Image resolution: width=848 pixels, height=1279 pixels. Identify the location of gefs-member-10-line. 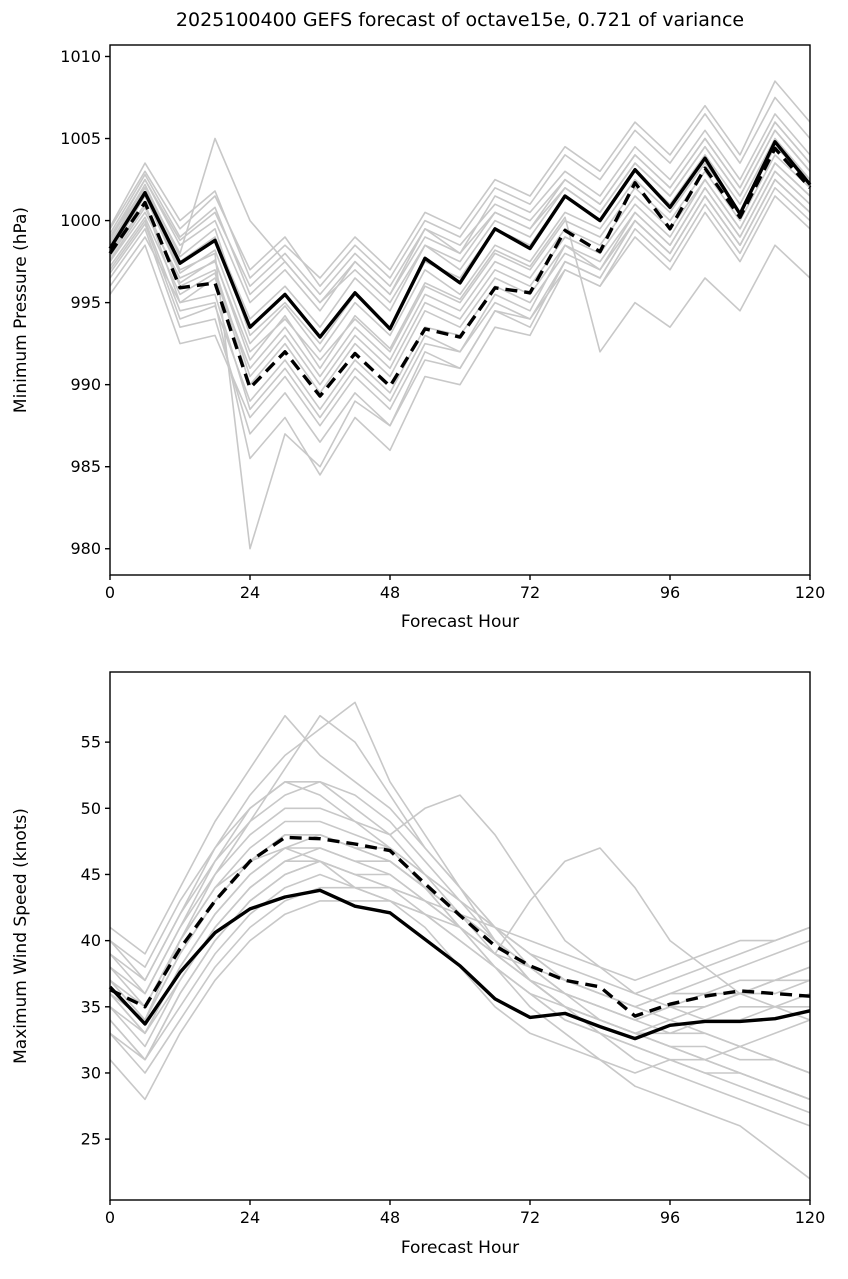
(460, 907).